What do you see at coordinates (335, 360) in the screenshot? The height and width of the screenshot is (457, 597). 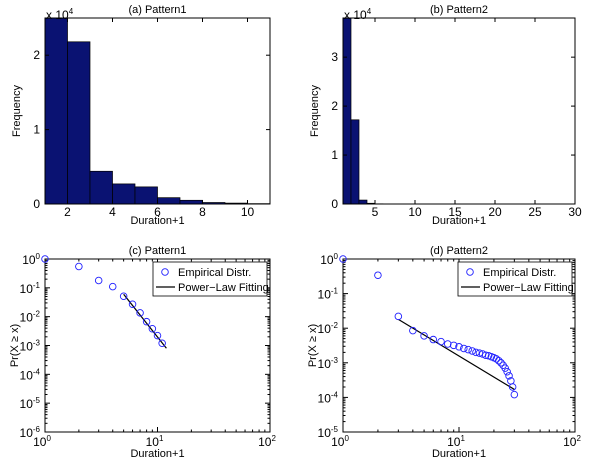 I see `panel-d-ytick-label-exponent: -3` at bounding box center [335, 360].